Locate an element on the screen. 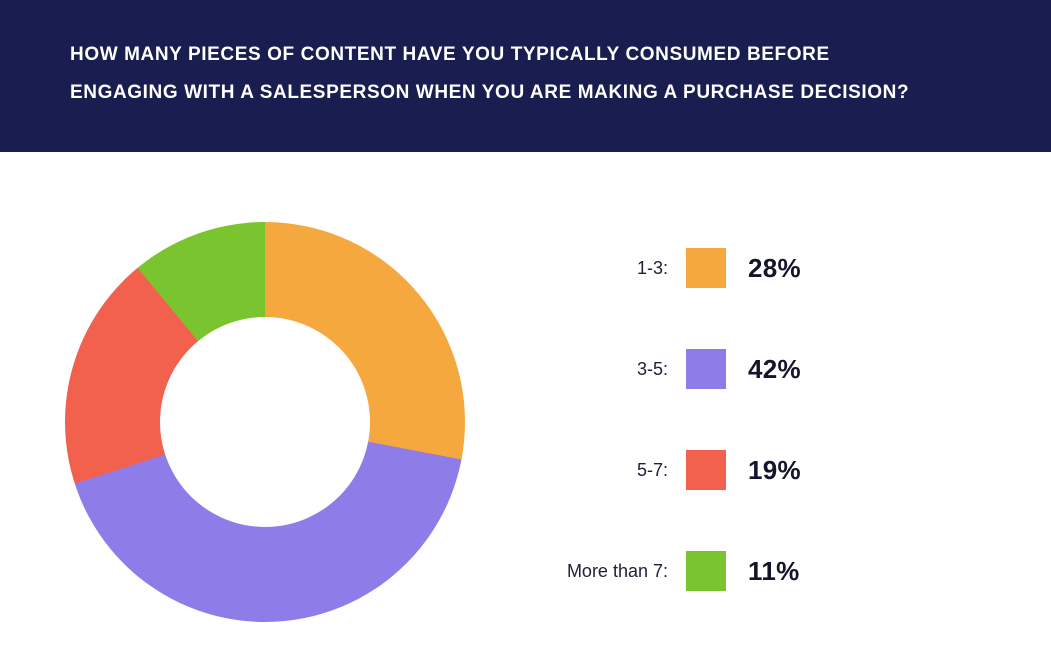 The width and height of the screenshot is (1051, 655). legend-label: 1-3: is located at coordinates (652, 267).